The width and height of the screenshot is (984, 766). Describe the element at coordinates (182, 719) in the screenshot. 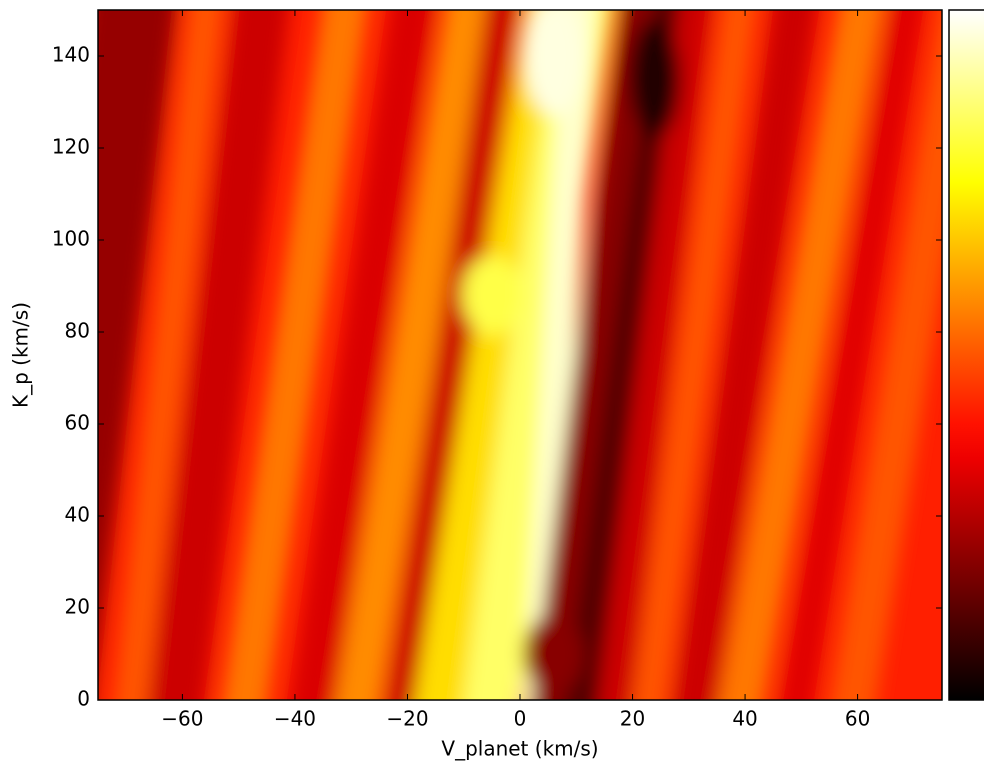

I see `x-tick-label: −60` at that location.